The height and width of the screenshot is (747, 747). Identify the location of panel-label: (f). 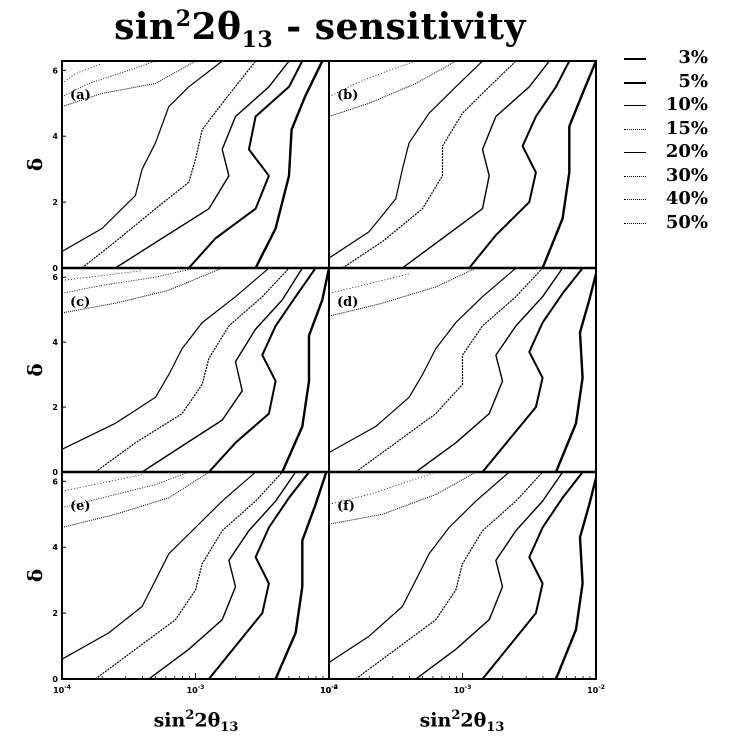
(346, 506).